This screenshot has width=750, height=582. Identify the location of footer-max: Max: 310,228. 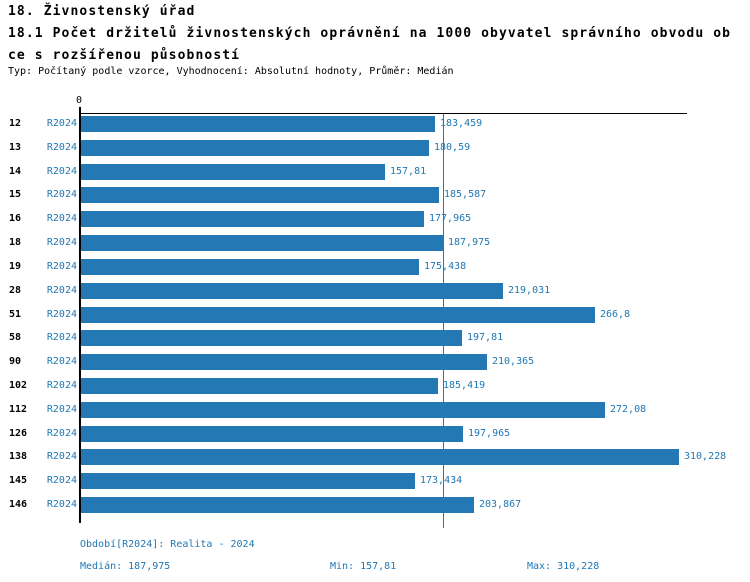
(563, 566).